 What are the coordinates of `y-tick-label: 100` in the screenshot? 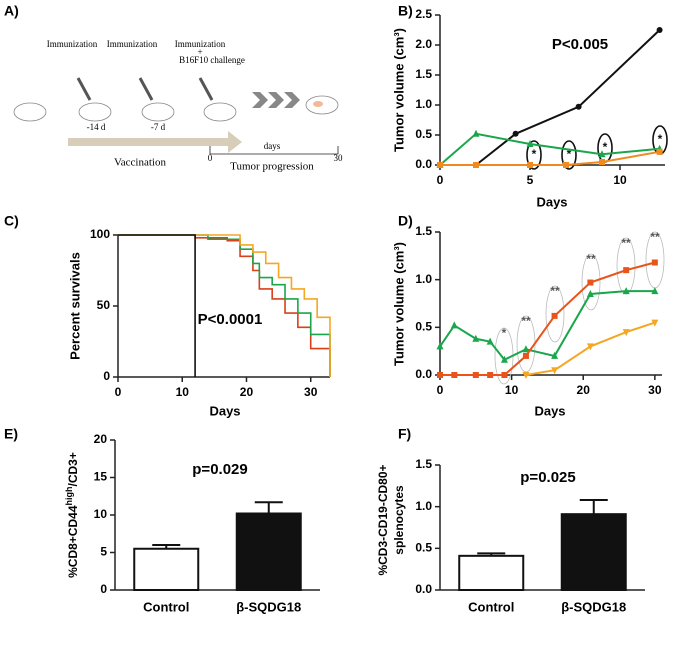 It's located at (100, 234).